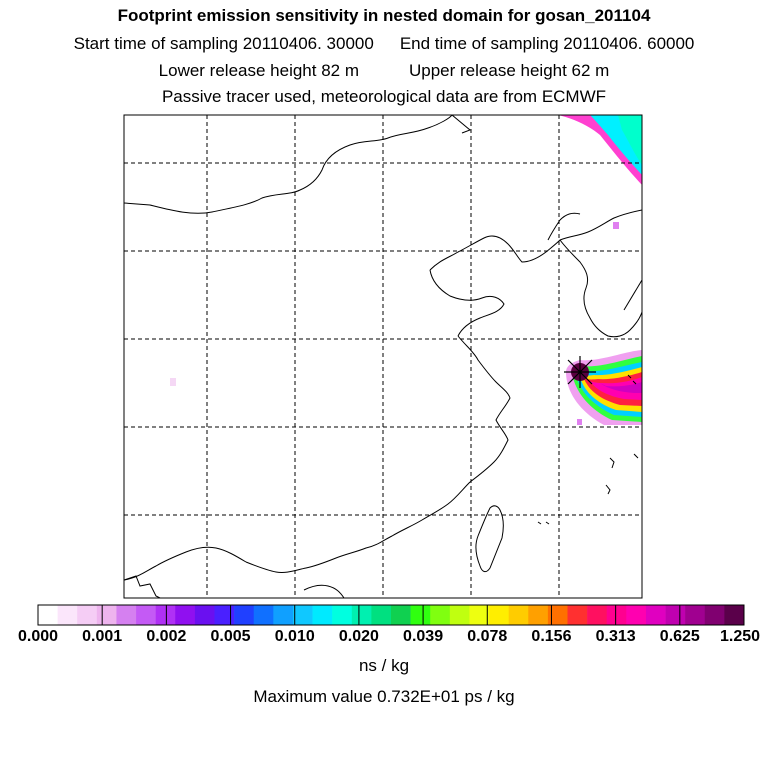 The image size is (768, 768). What do you see at coordinates (600, 150) in the screenshot?
I see `footprint-plume-northeast` at bounding box center [600, 150].